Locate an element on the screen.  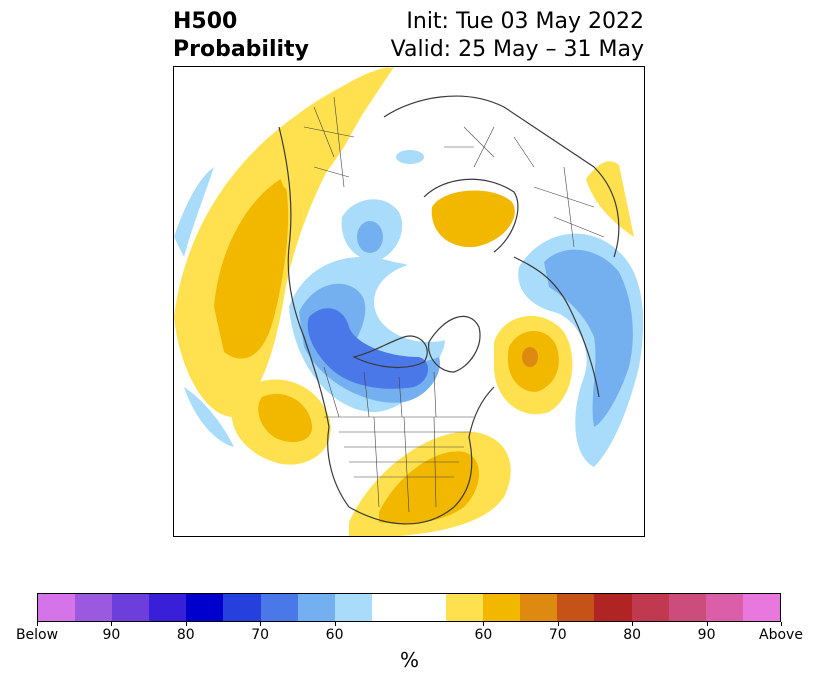
coastline-eurasia is located at coordinates (501, 176).